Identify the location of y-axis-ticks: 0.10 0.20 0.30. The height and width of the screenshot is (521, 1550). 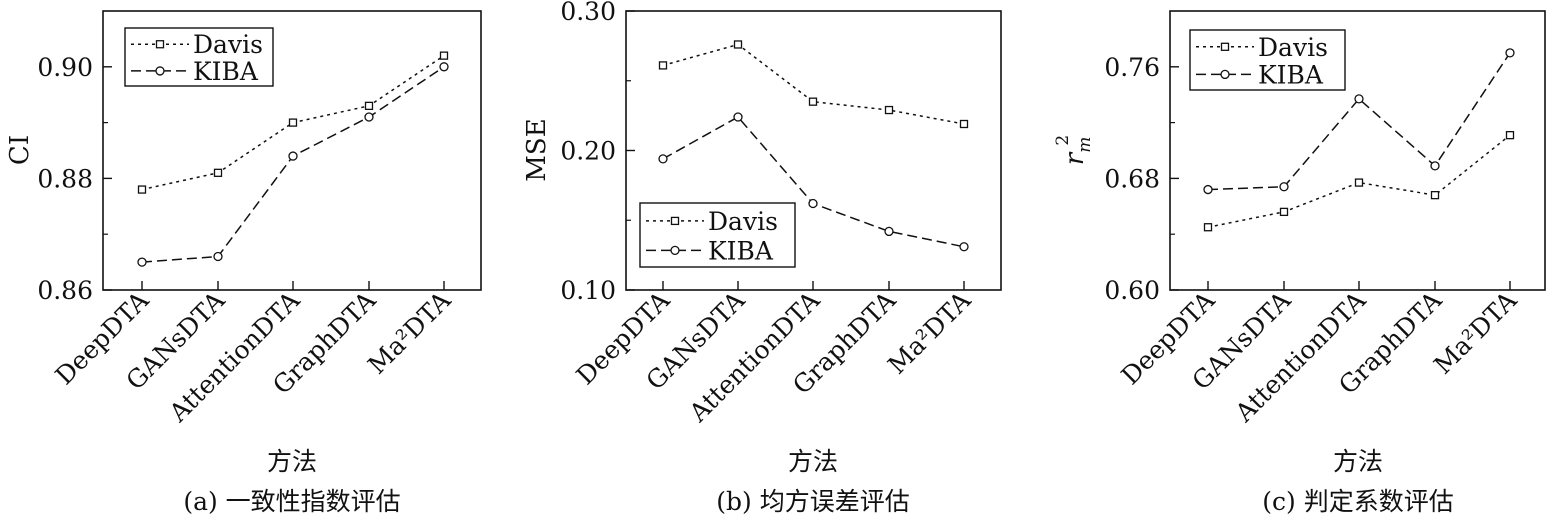
(597, 152).